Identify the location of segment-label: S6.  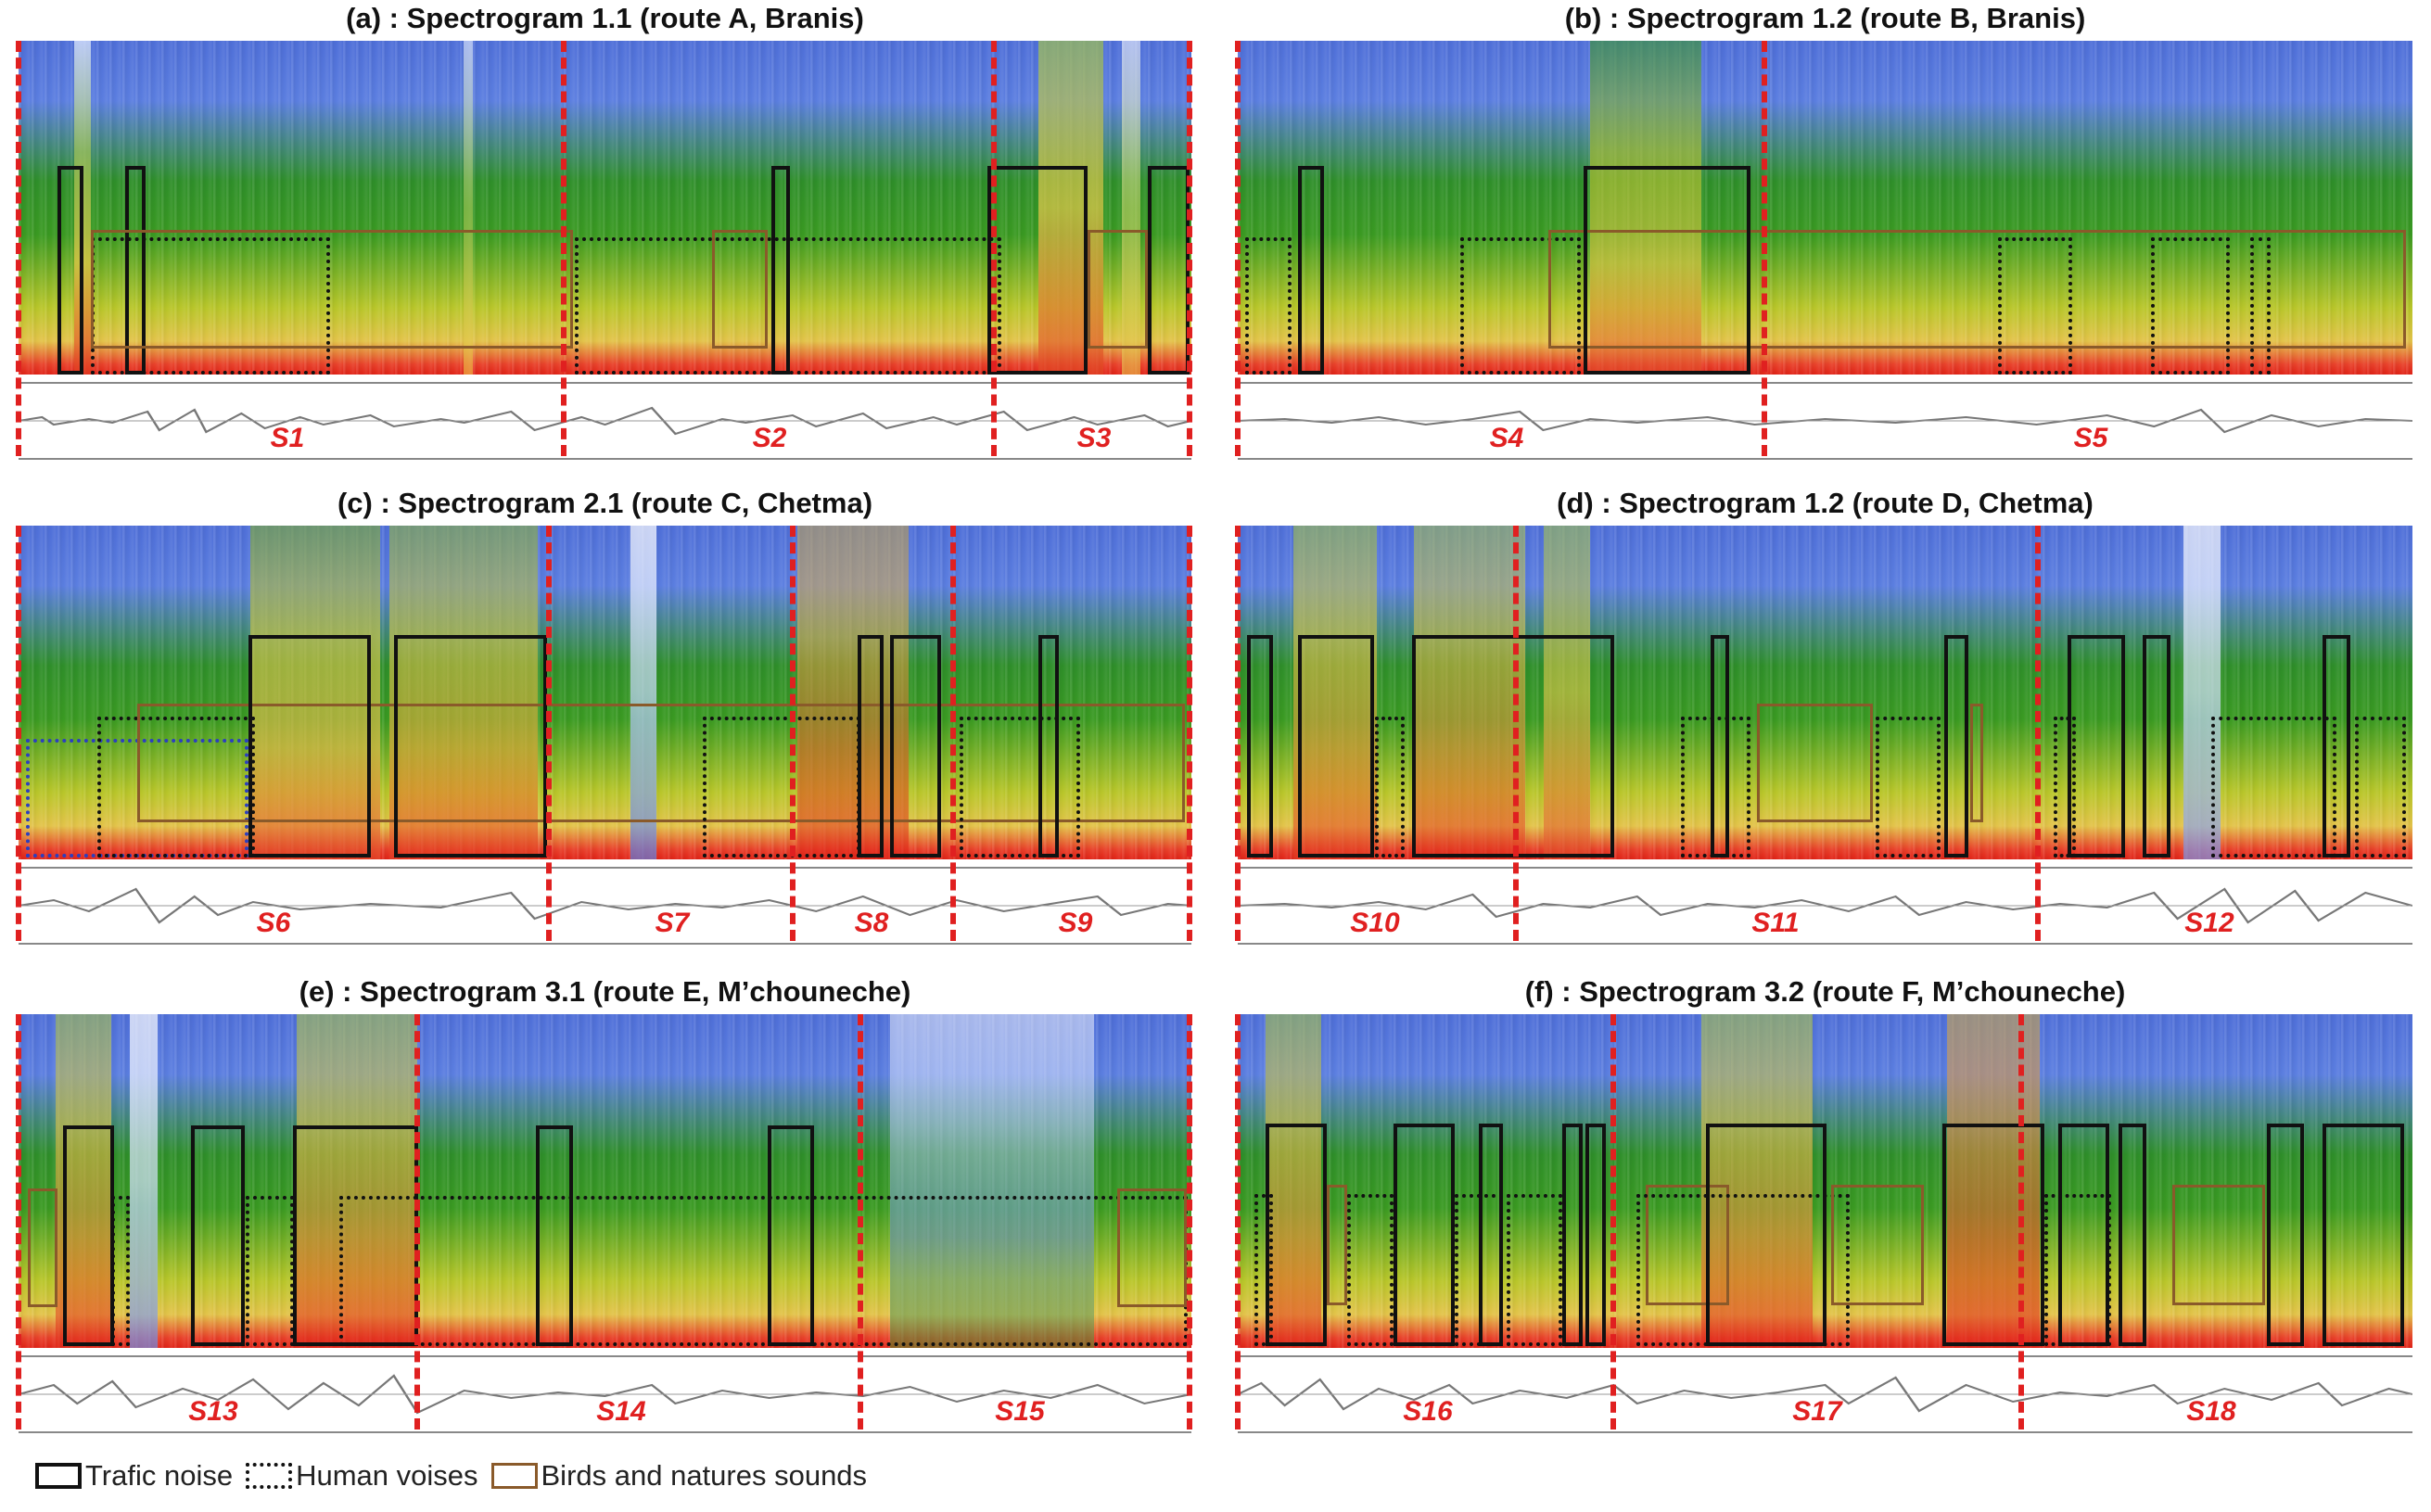
(273, 923).